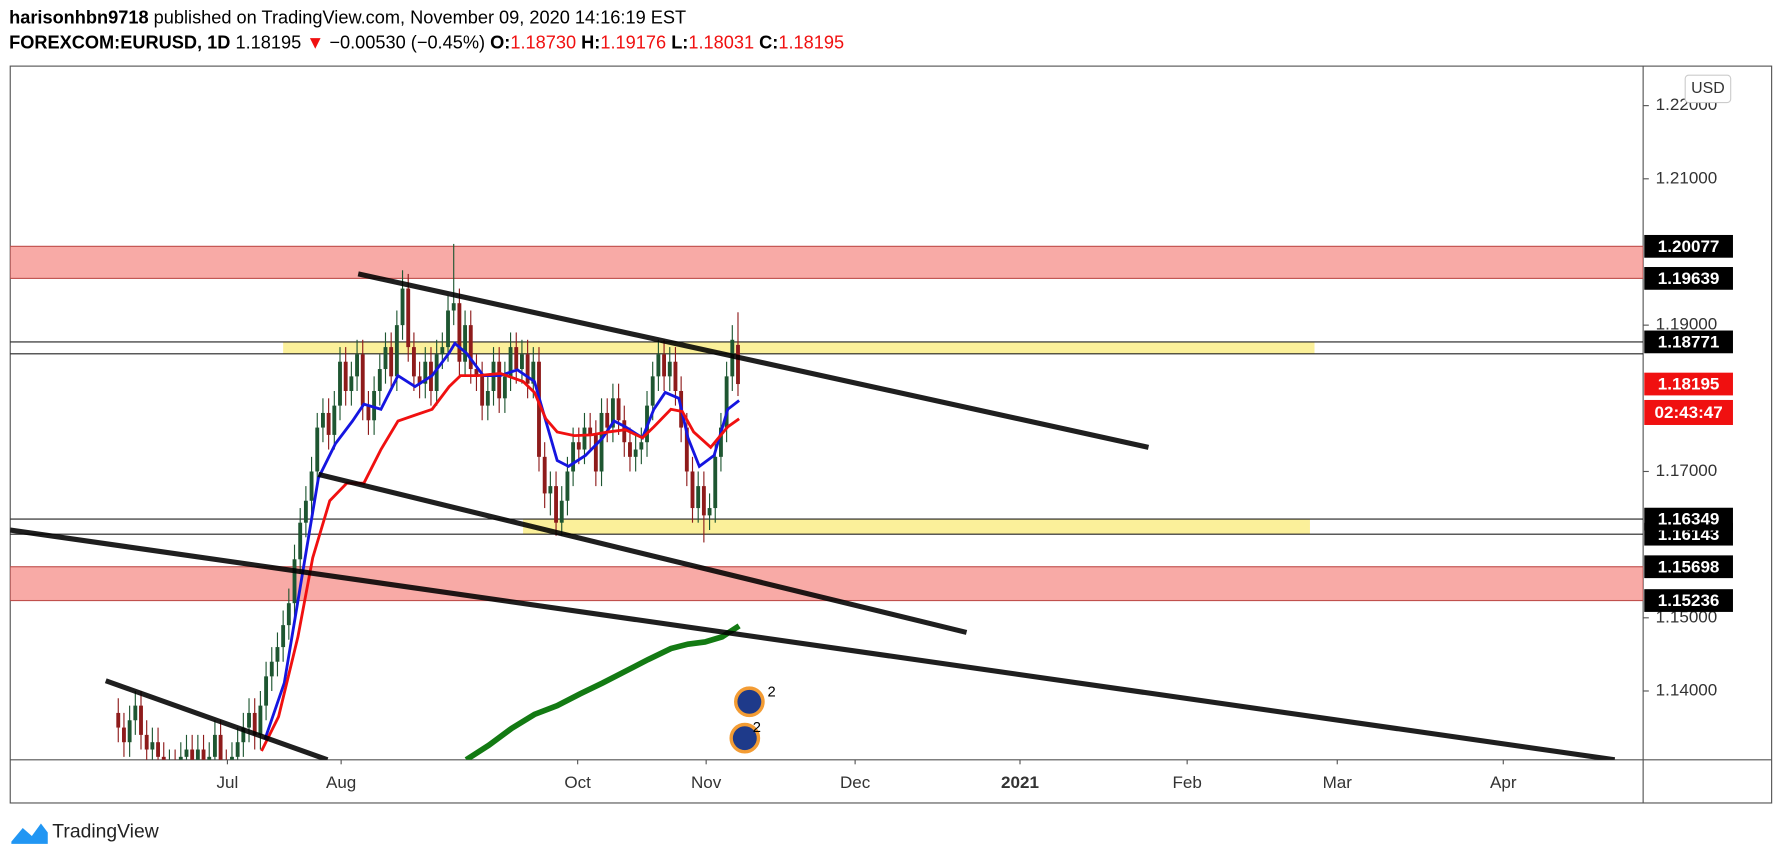  Describe the element at coordinates (228, 782) in the screenshot. I see `x-tick-label: Jul` at that location.